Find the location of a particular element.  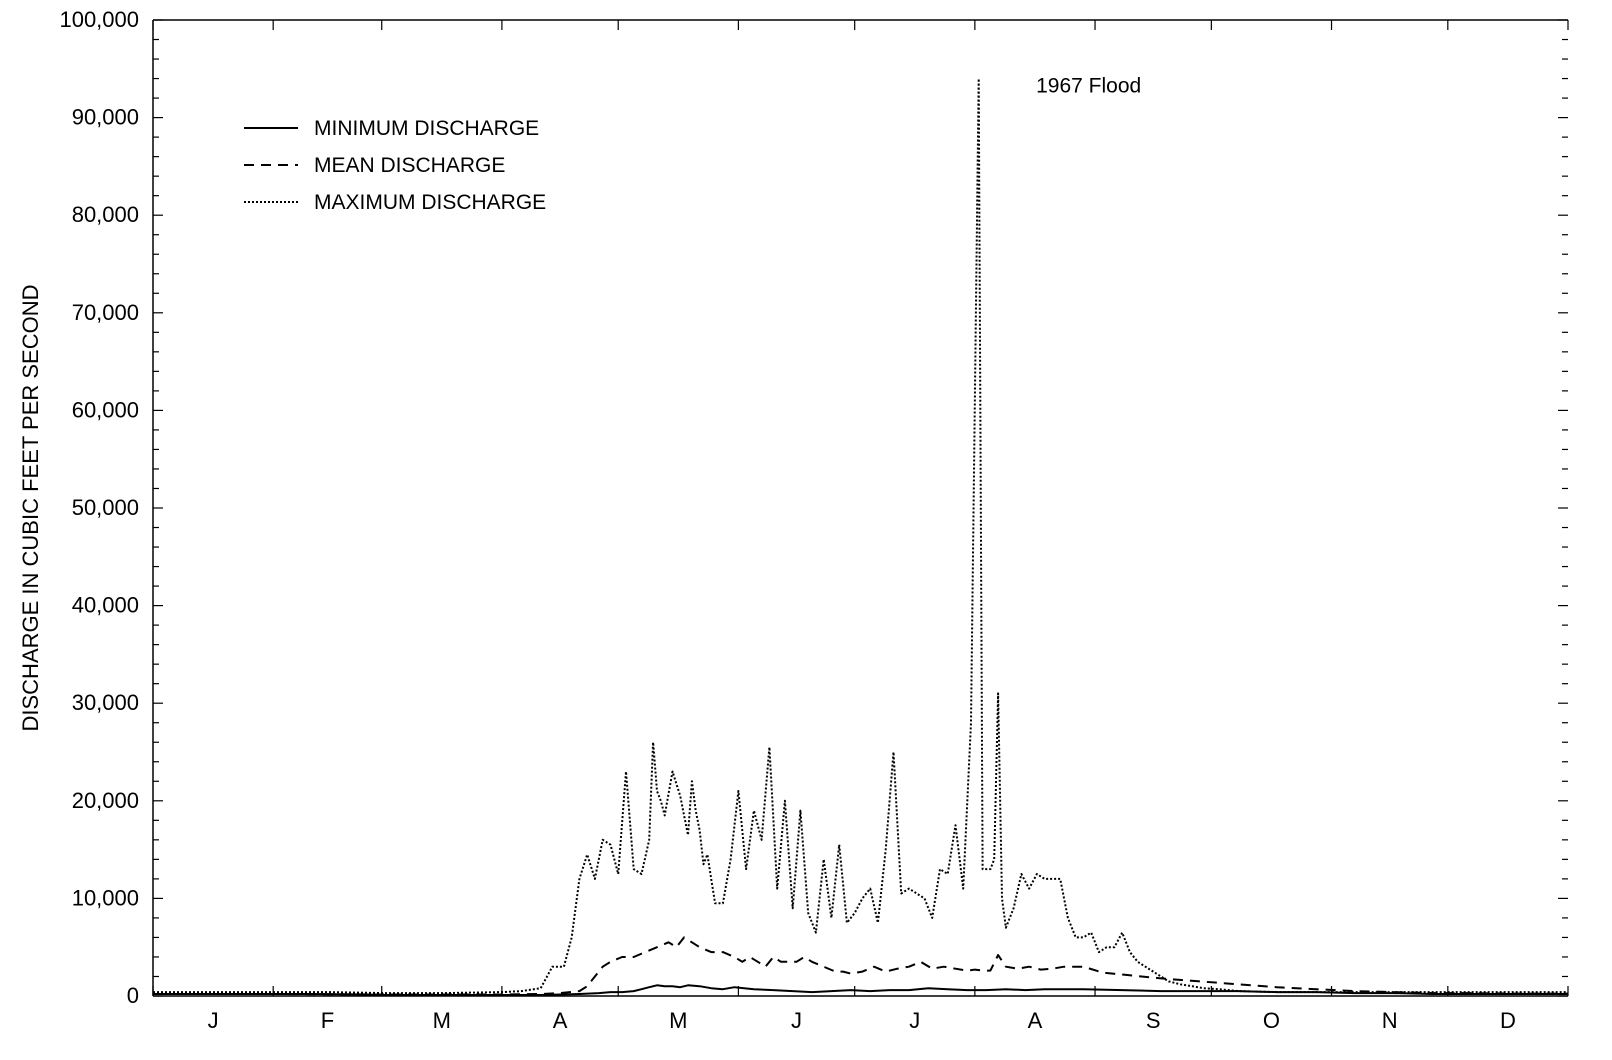

x-tick-label: N is located at coordinates (1390, 1020).